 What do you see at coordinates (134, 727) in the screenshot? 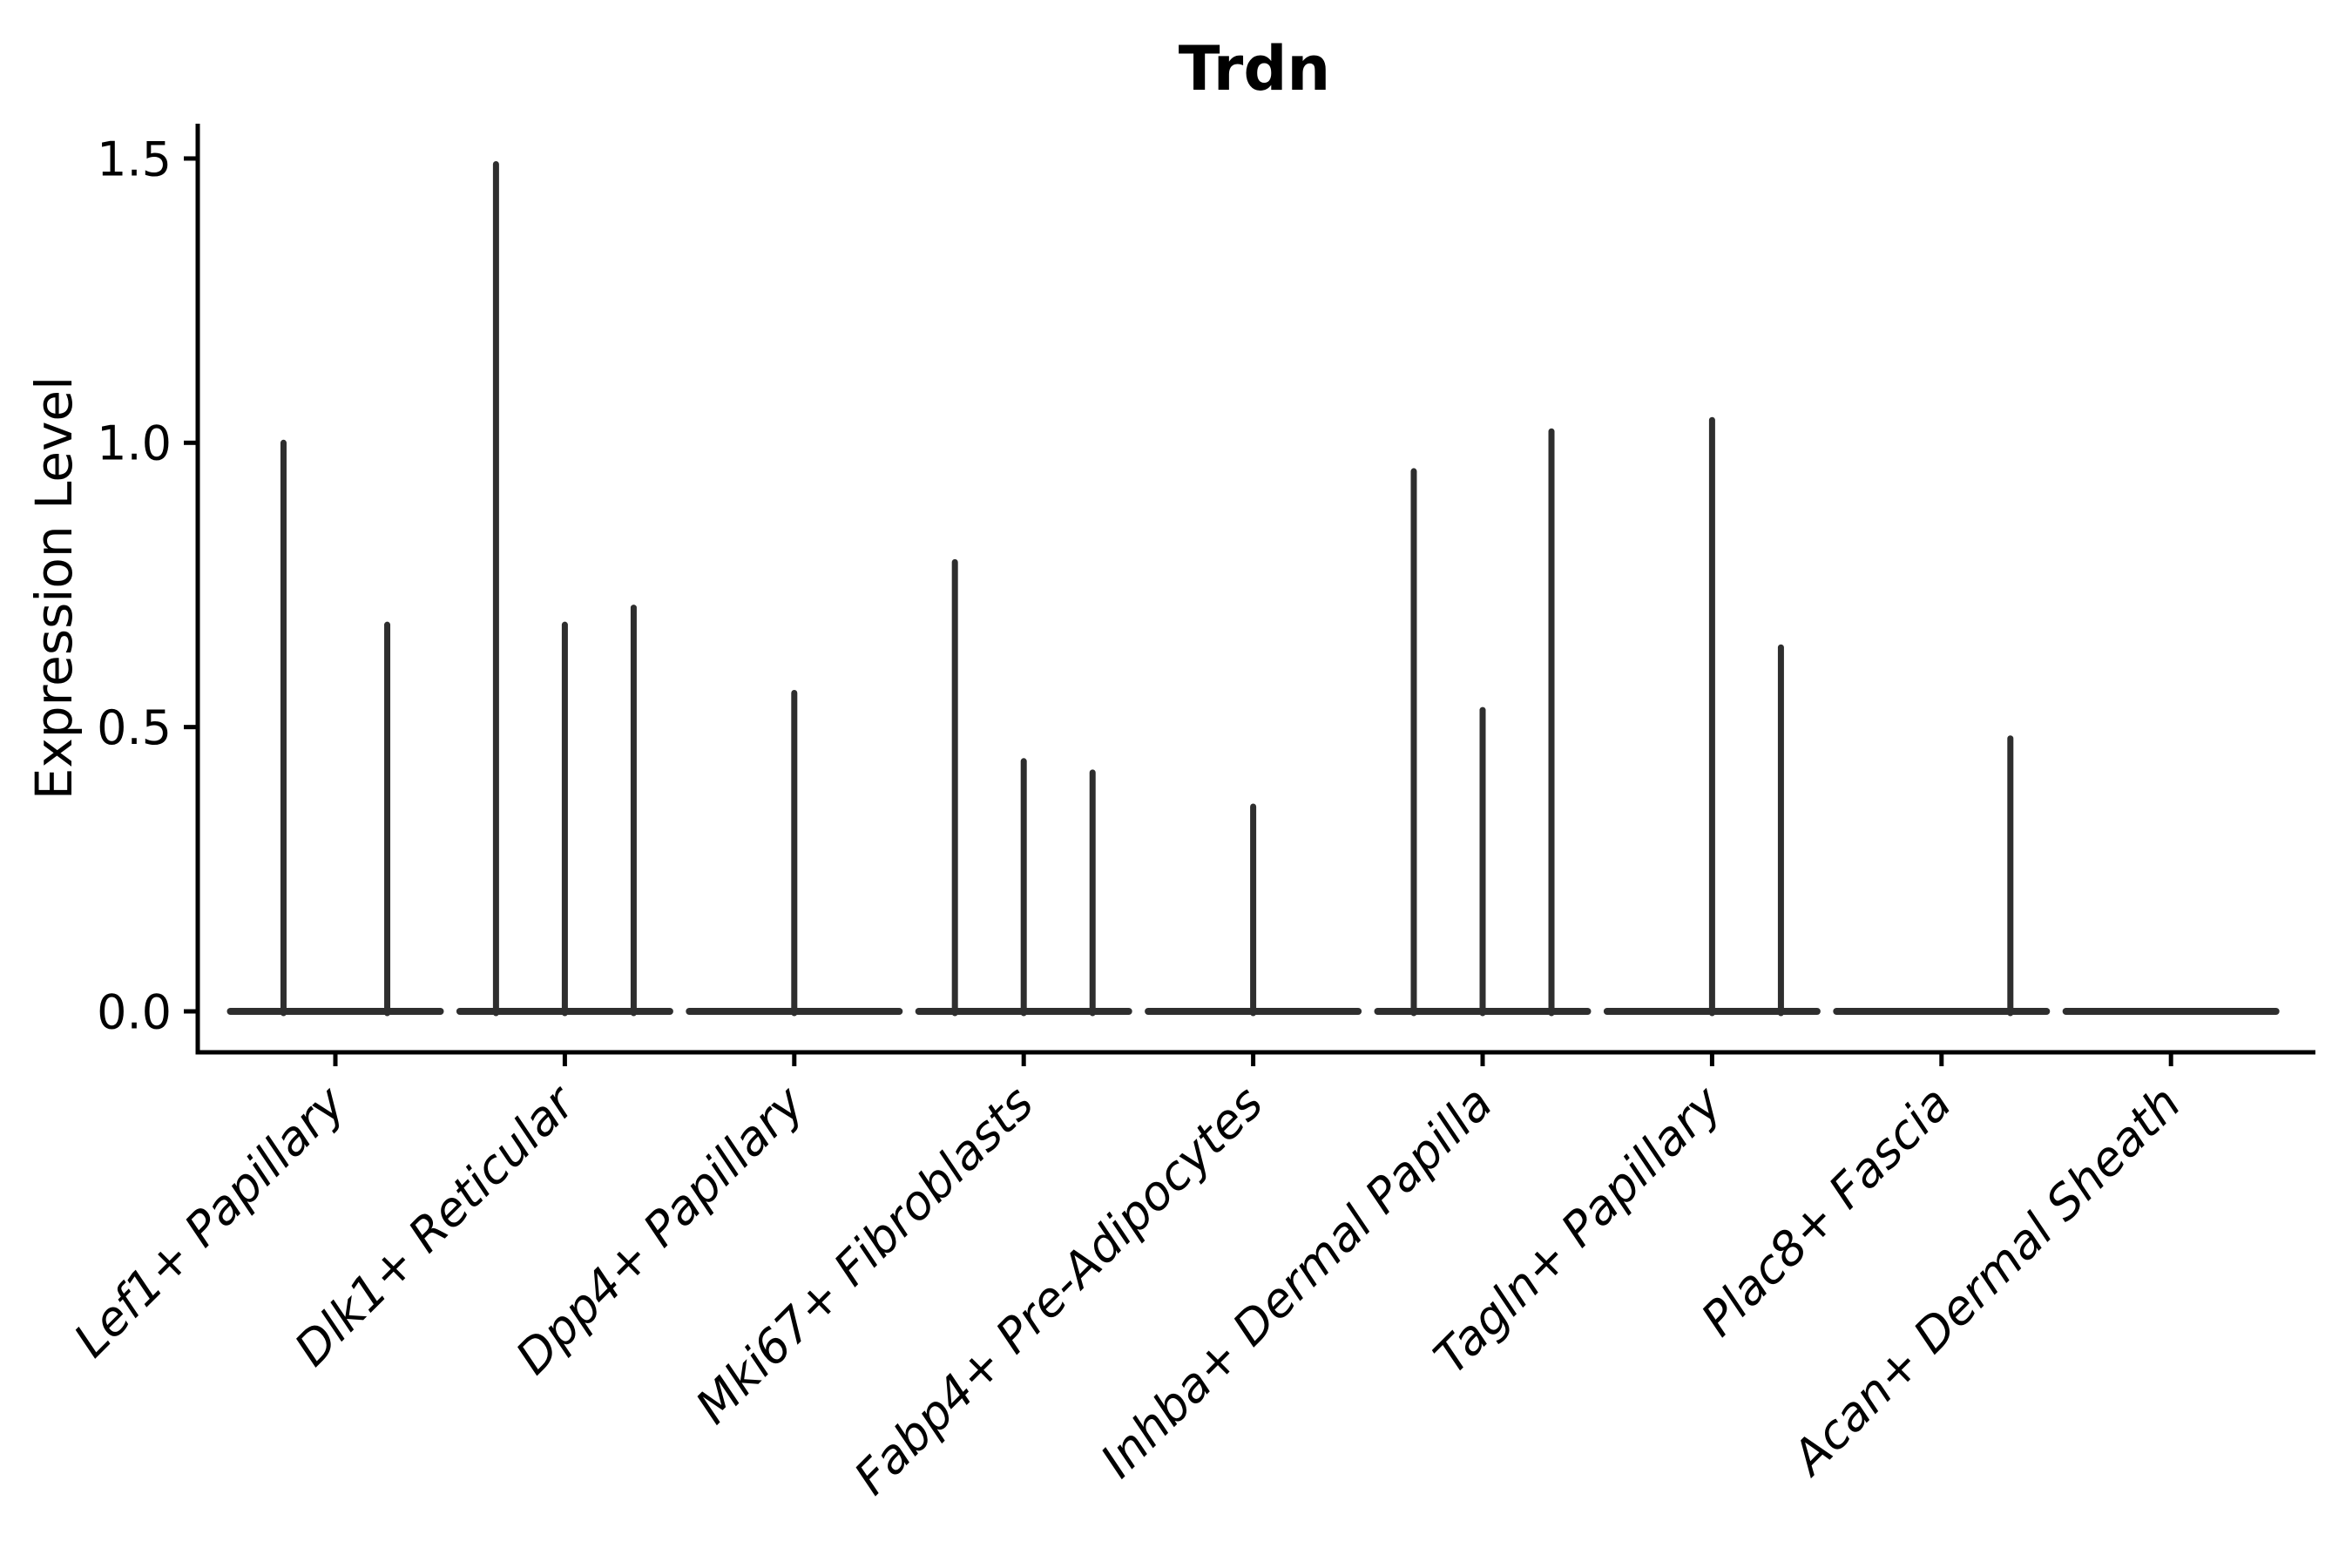
I see `y-tick-label: 0.5` at bounding box center [134, 727].